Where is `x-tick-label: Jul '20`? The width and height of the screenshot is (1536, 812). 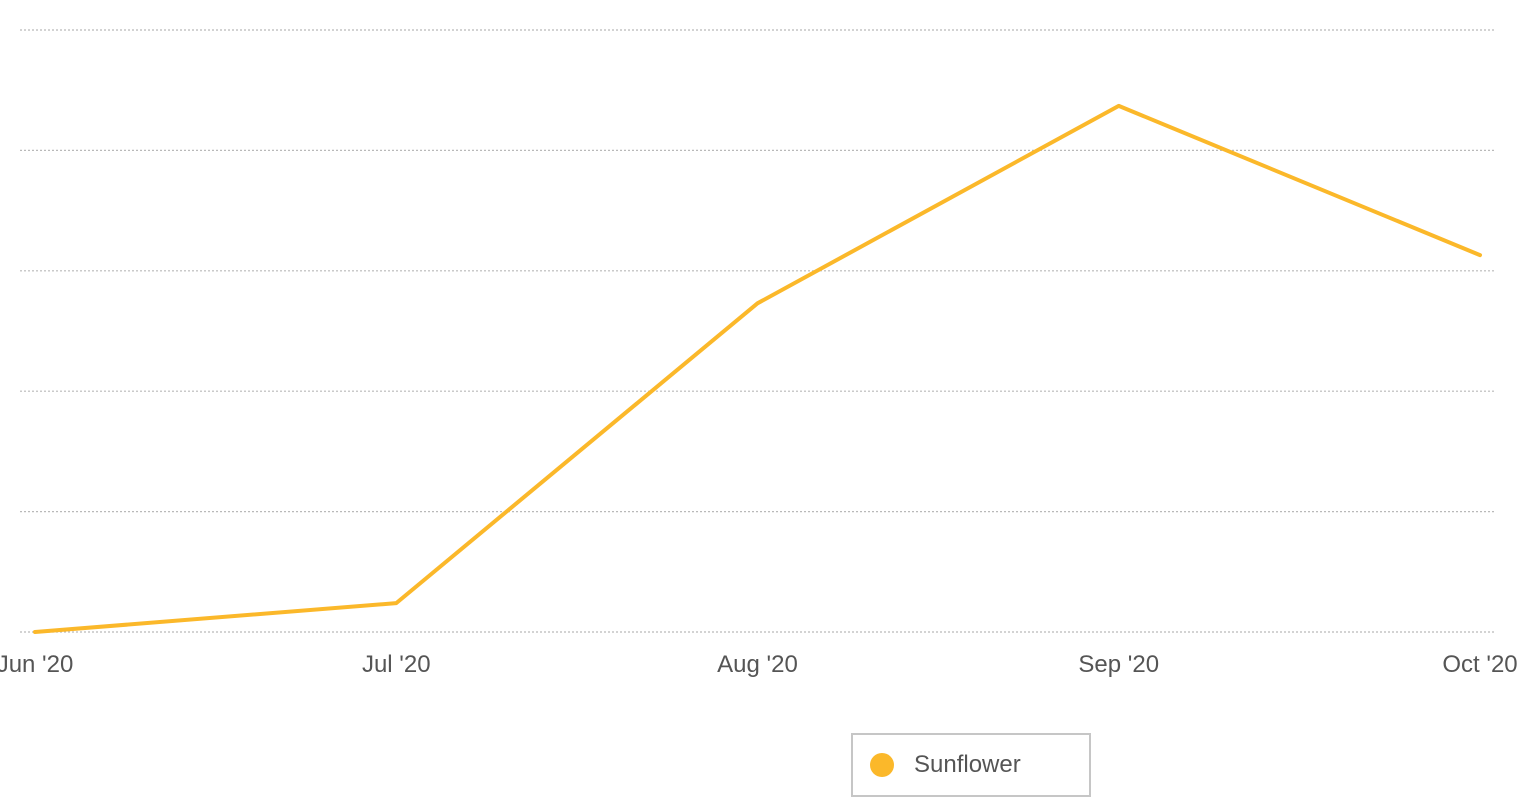
x-tick-label: Jul '20 is located at coordinates (396, 664).